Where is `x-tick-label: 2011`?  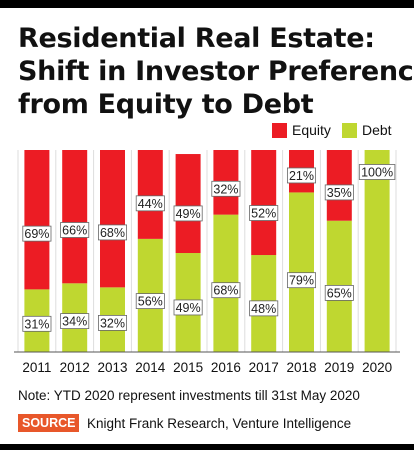 x-tick-label: 2011 is located at coordinates (36, 367).